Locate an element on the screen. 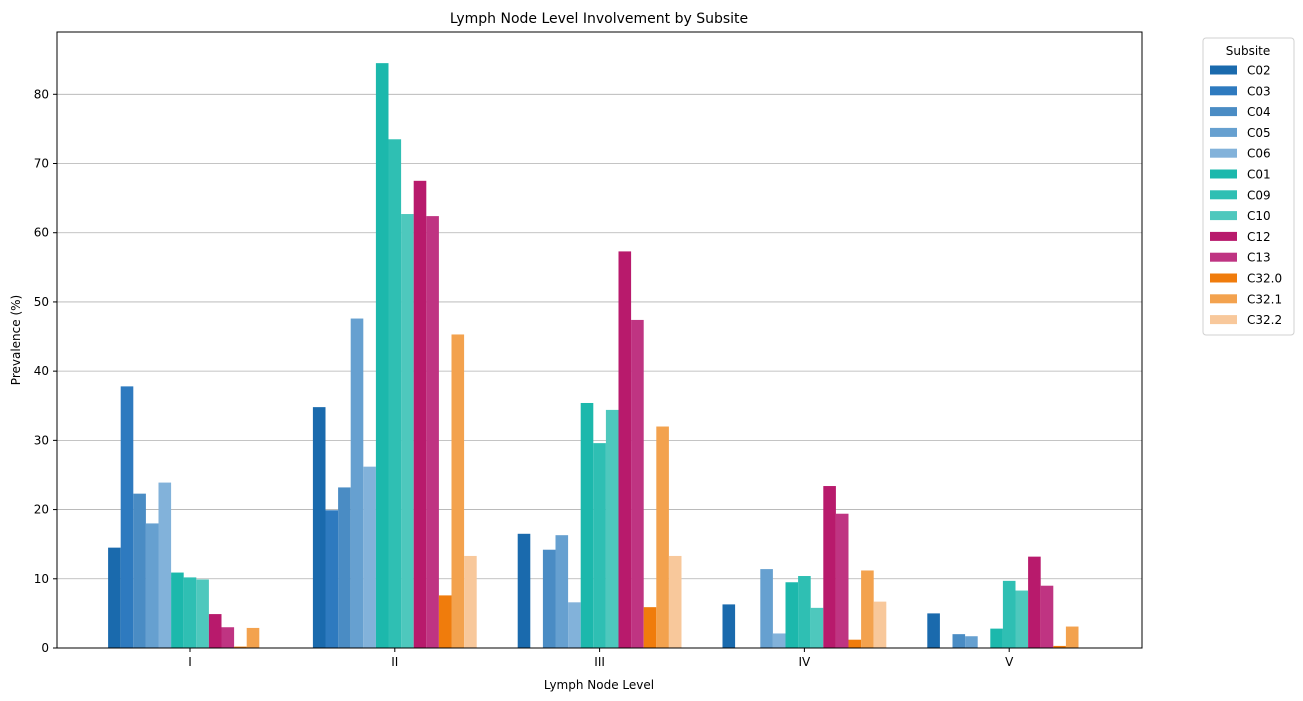  x-tick-label: II is located at coordinates (394, 662).